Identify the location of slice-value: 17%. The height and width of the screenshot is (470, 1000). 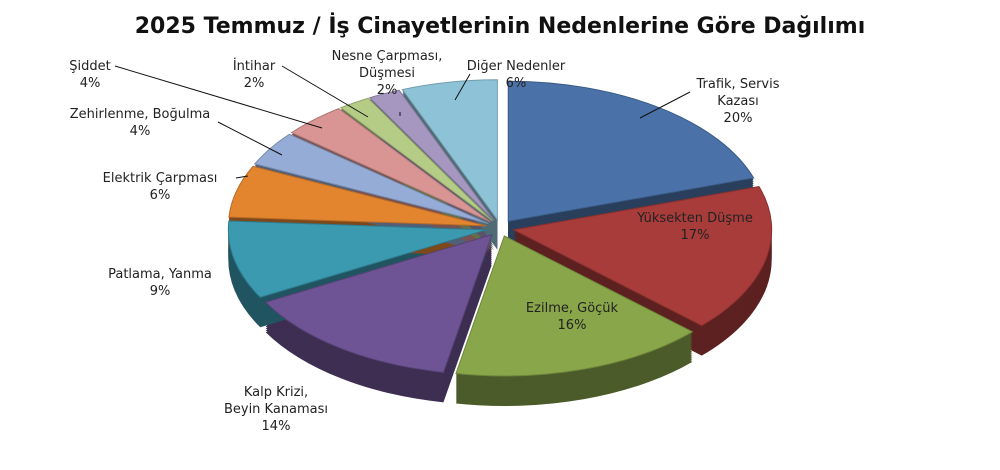
(695, 235).